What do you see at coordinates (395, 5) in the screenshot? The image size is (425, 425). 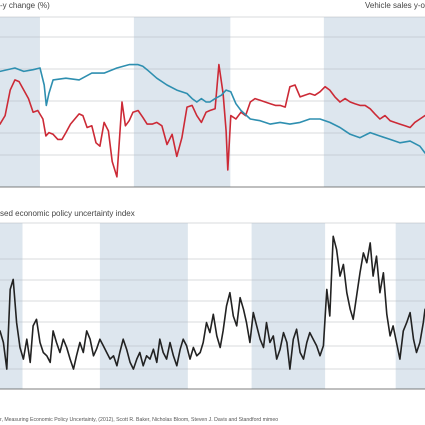 I see `top-panel-right-axis-label: Vehicle sales y-o` at bounding box center [395, 5].